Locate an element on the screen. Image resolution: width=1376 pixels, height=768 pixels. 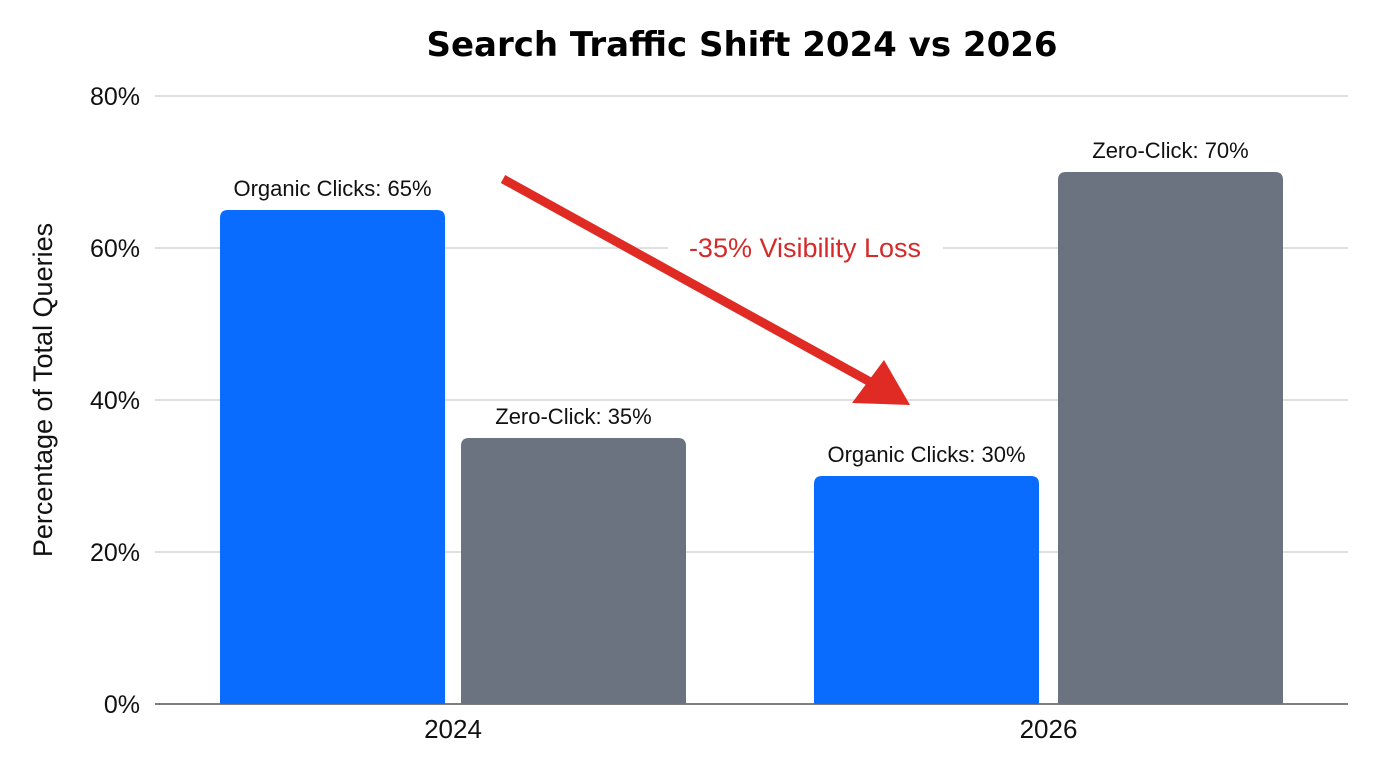
annotation-background is located at coordinates (805, 246).